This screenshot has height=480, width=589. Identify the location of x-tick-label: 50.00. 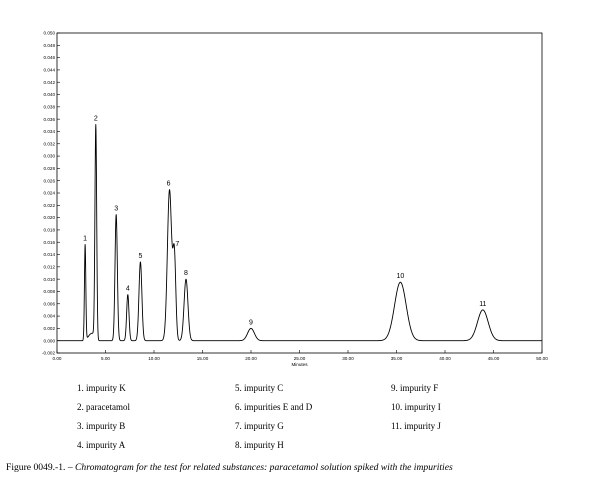
(542, 358).